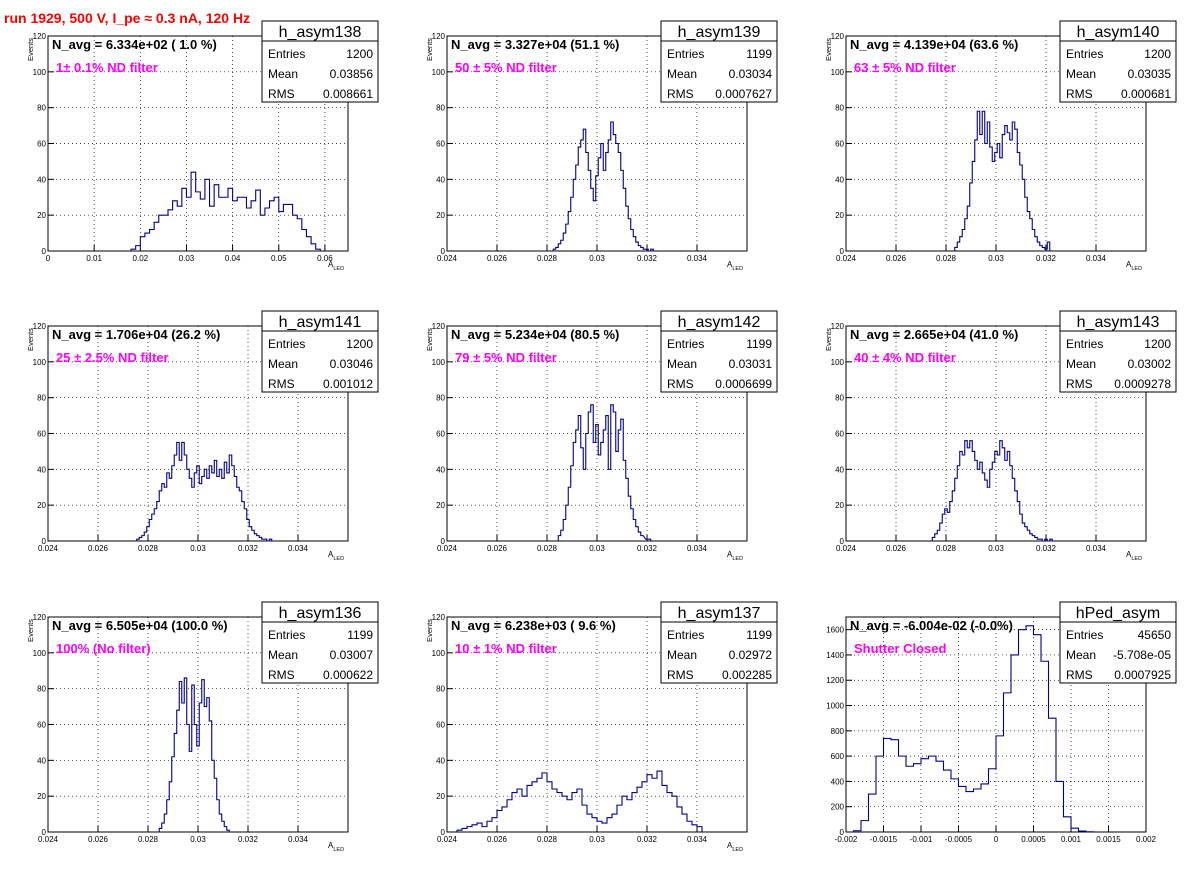  I want to click on x-tick-label: -0.0015, so click(884, 839).